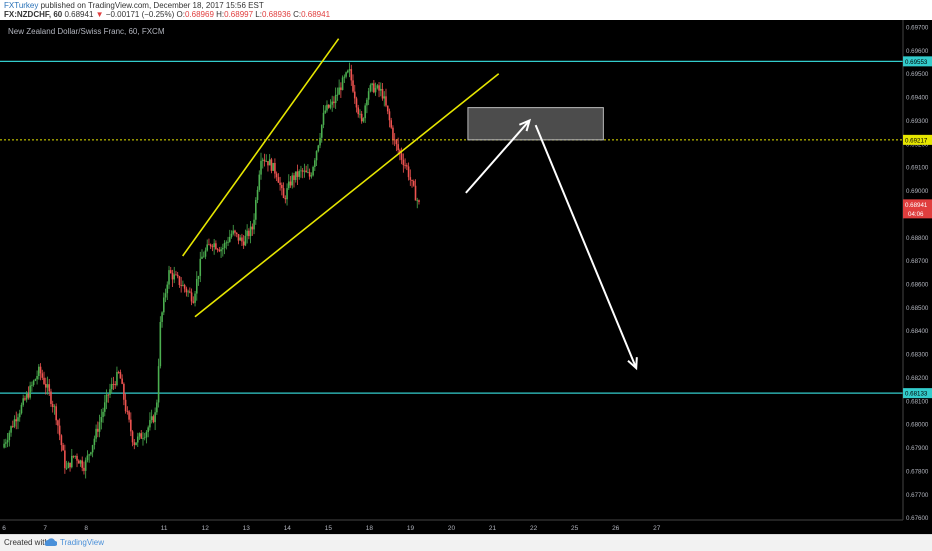 This screenshot has width=932, height=551. What do you see at coordinates (917, 98) in the screenshot?
I see `price-tick-label: 0.69400` at bounding box center [917, 98].